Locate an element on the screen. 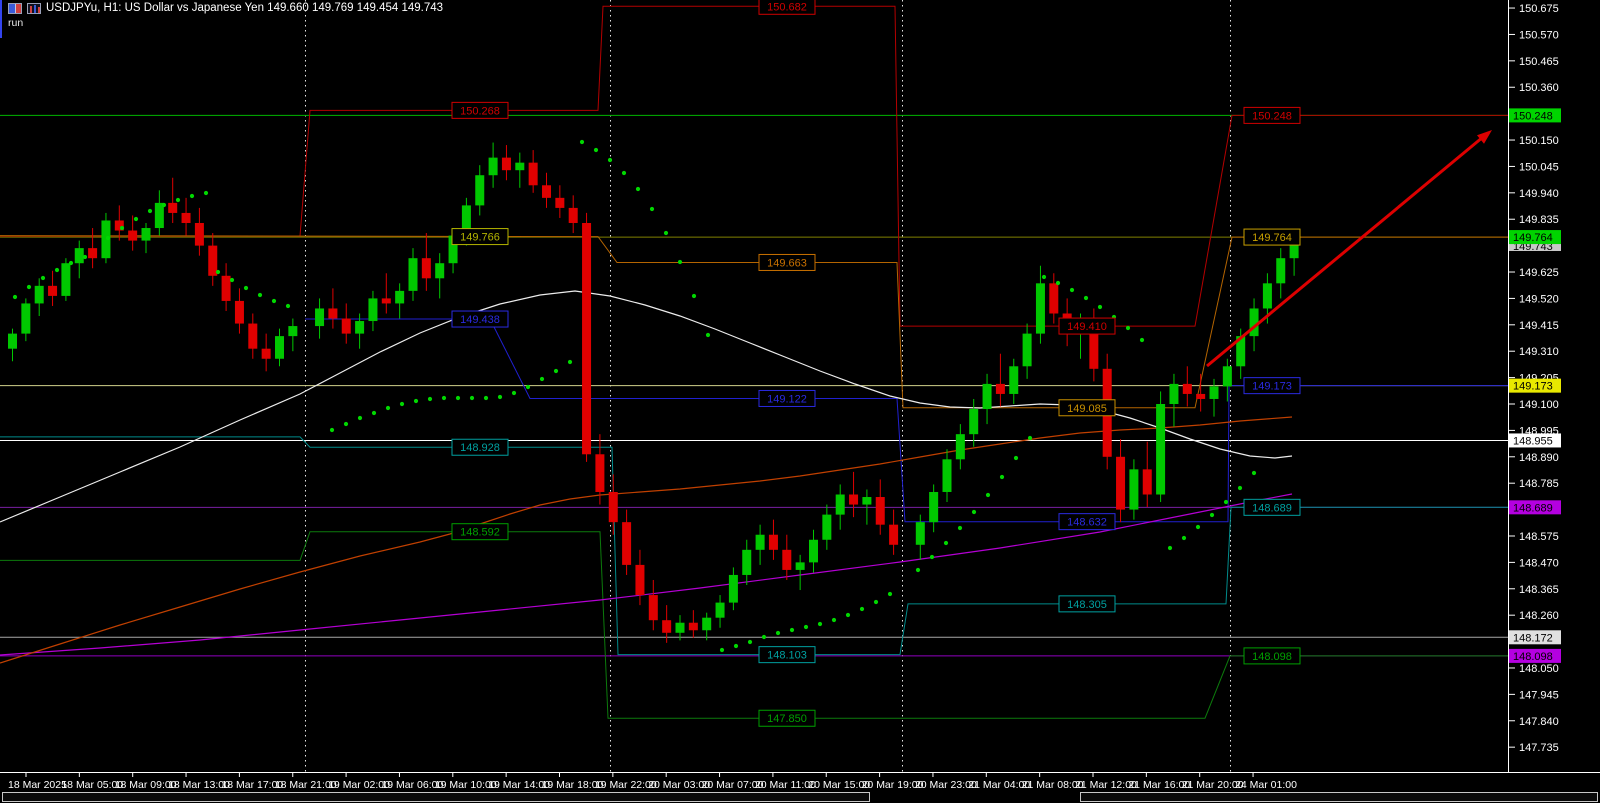  price-axis-panel is located at coordinates (1554, 401).